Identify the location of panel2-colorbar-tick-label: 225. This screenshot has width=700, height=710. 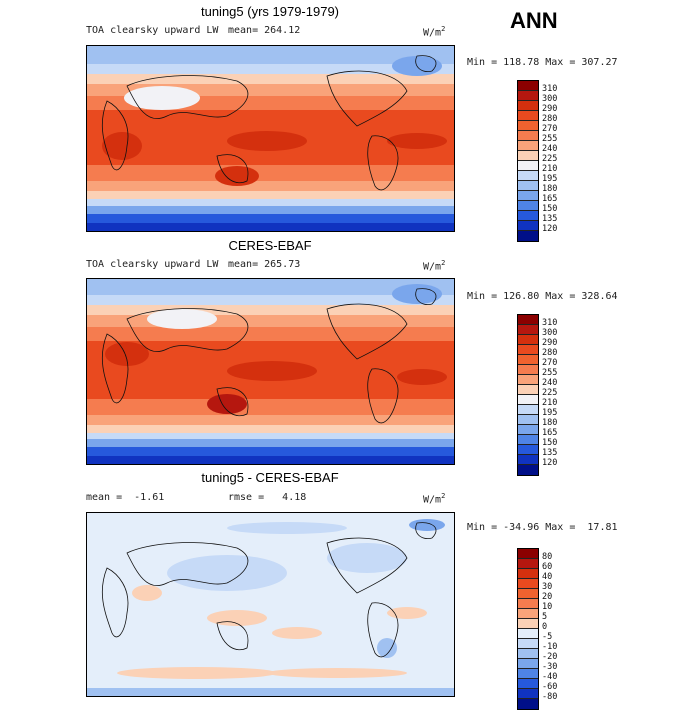
(550, 393).